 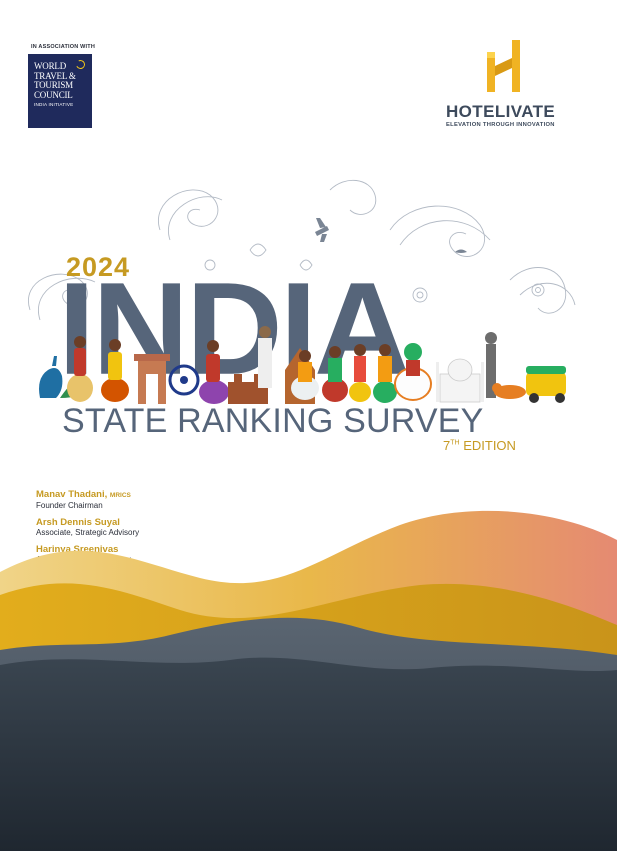 What do you see at coordinates (53, 85) in the screenshot?
I see `wttc-line: TOURISM` at bounding box center [53, 85].